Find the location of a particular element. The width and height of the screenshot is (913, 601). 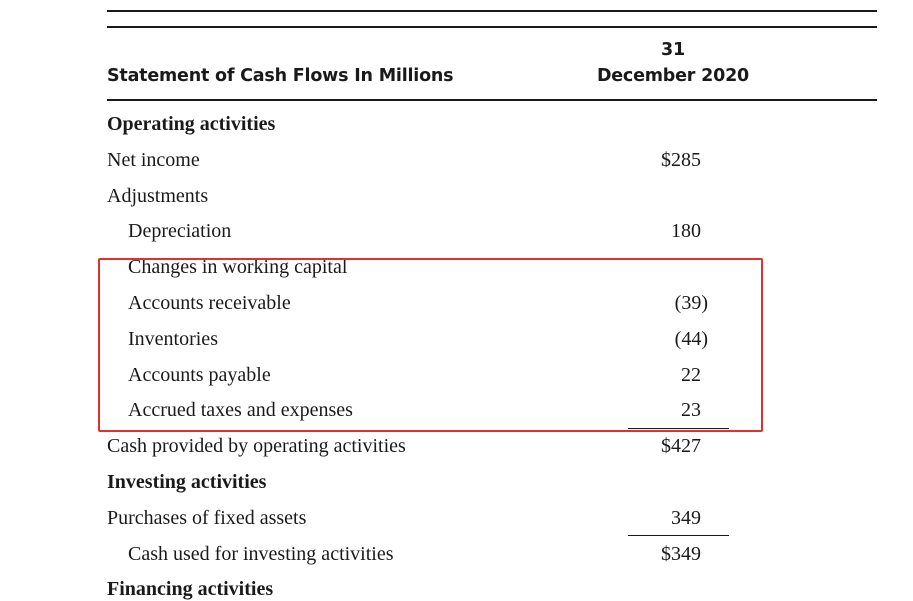

row-label-inventories: Inventories is located at coordinates (173, 339).